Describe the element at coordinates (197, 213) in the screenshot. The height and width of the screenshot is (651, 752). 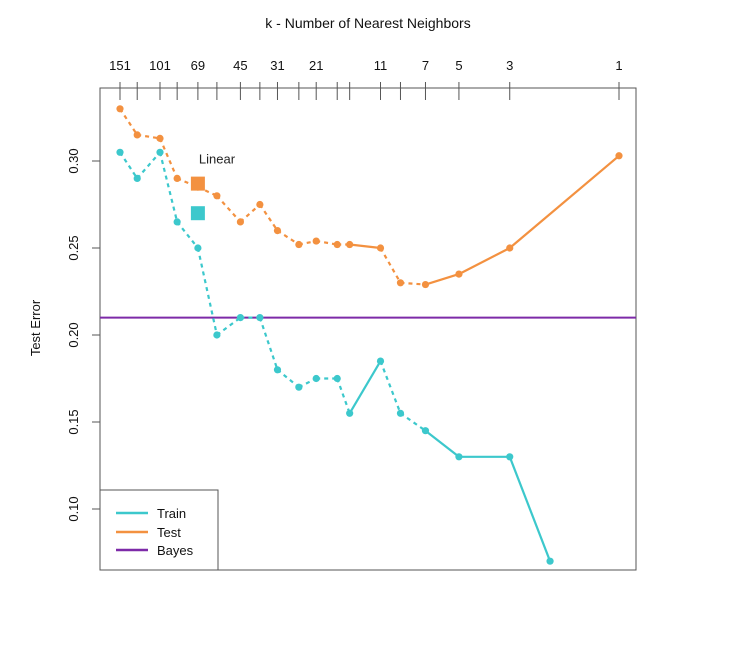
I see `linear-train-marker` at that location.